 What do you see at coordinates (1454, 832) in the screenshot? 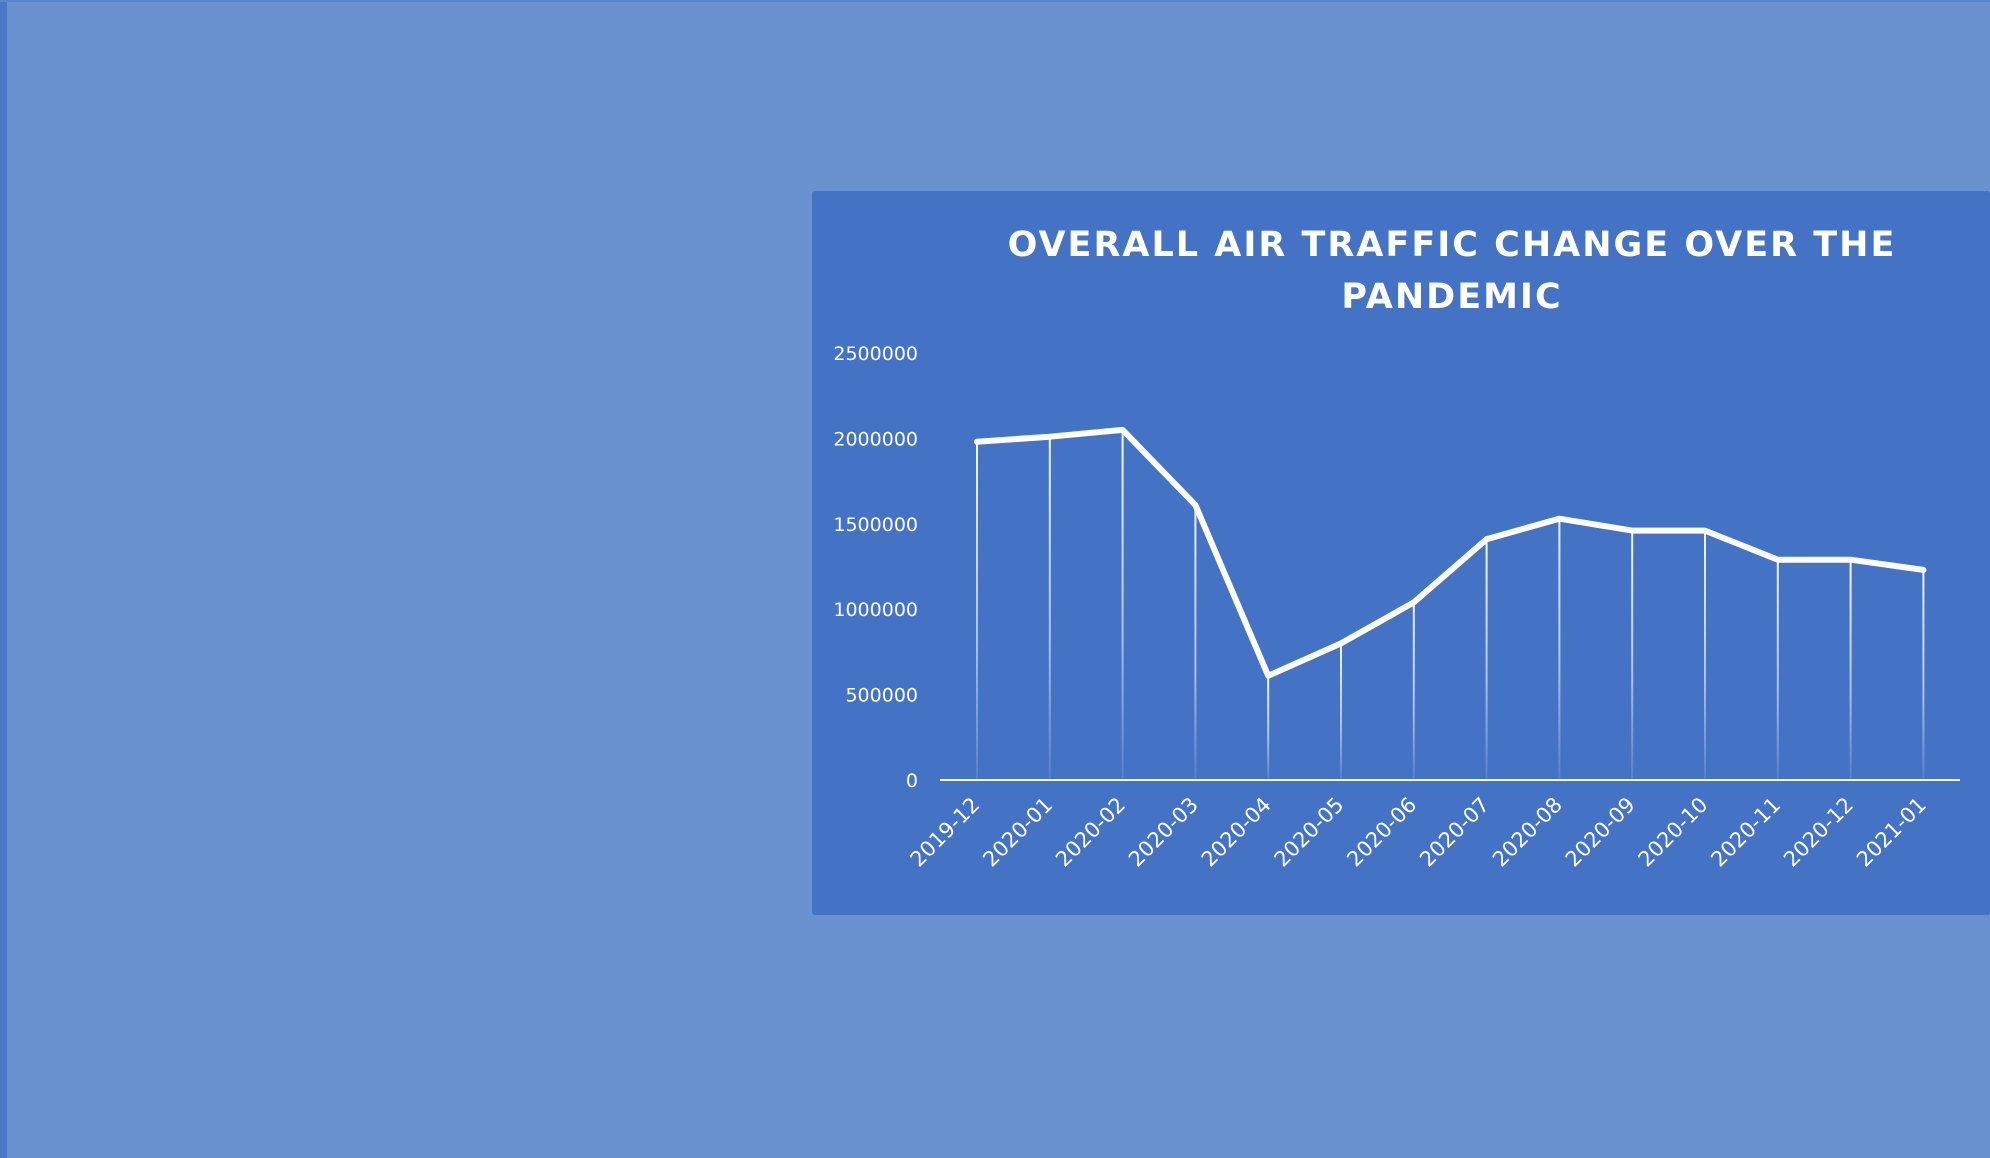
I see `x-tick-label: 2020-07` at bounding box center [1454, 832].